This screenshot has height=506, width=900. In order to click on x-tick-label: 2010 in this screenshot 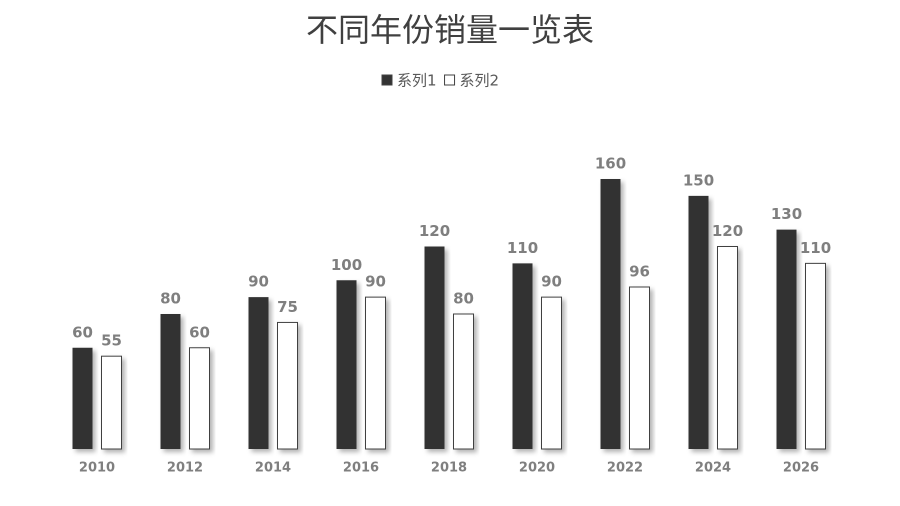, I will do `click(97, 468)`.